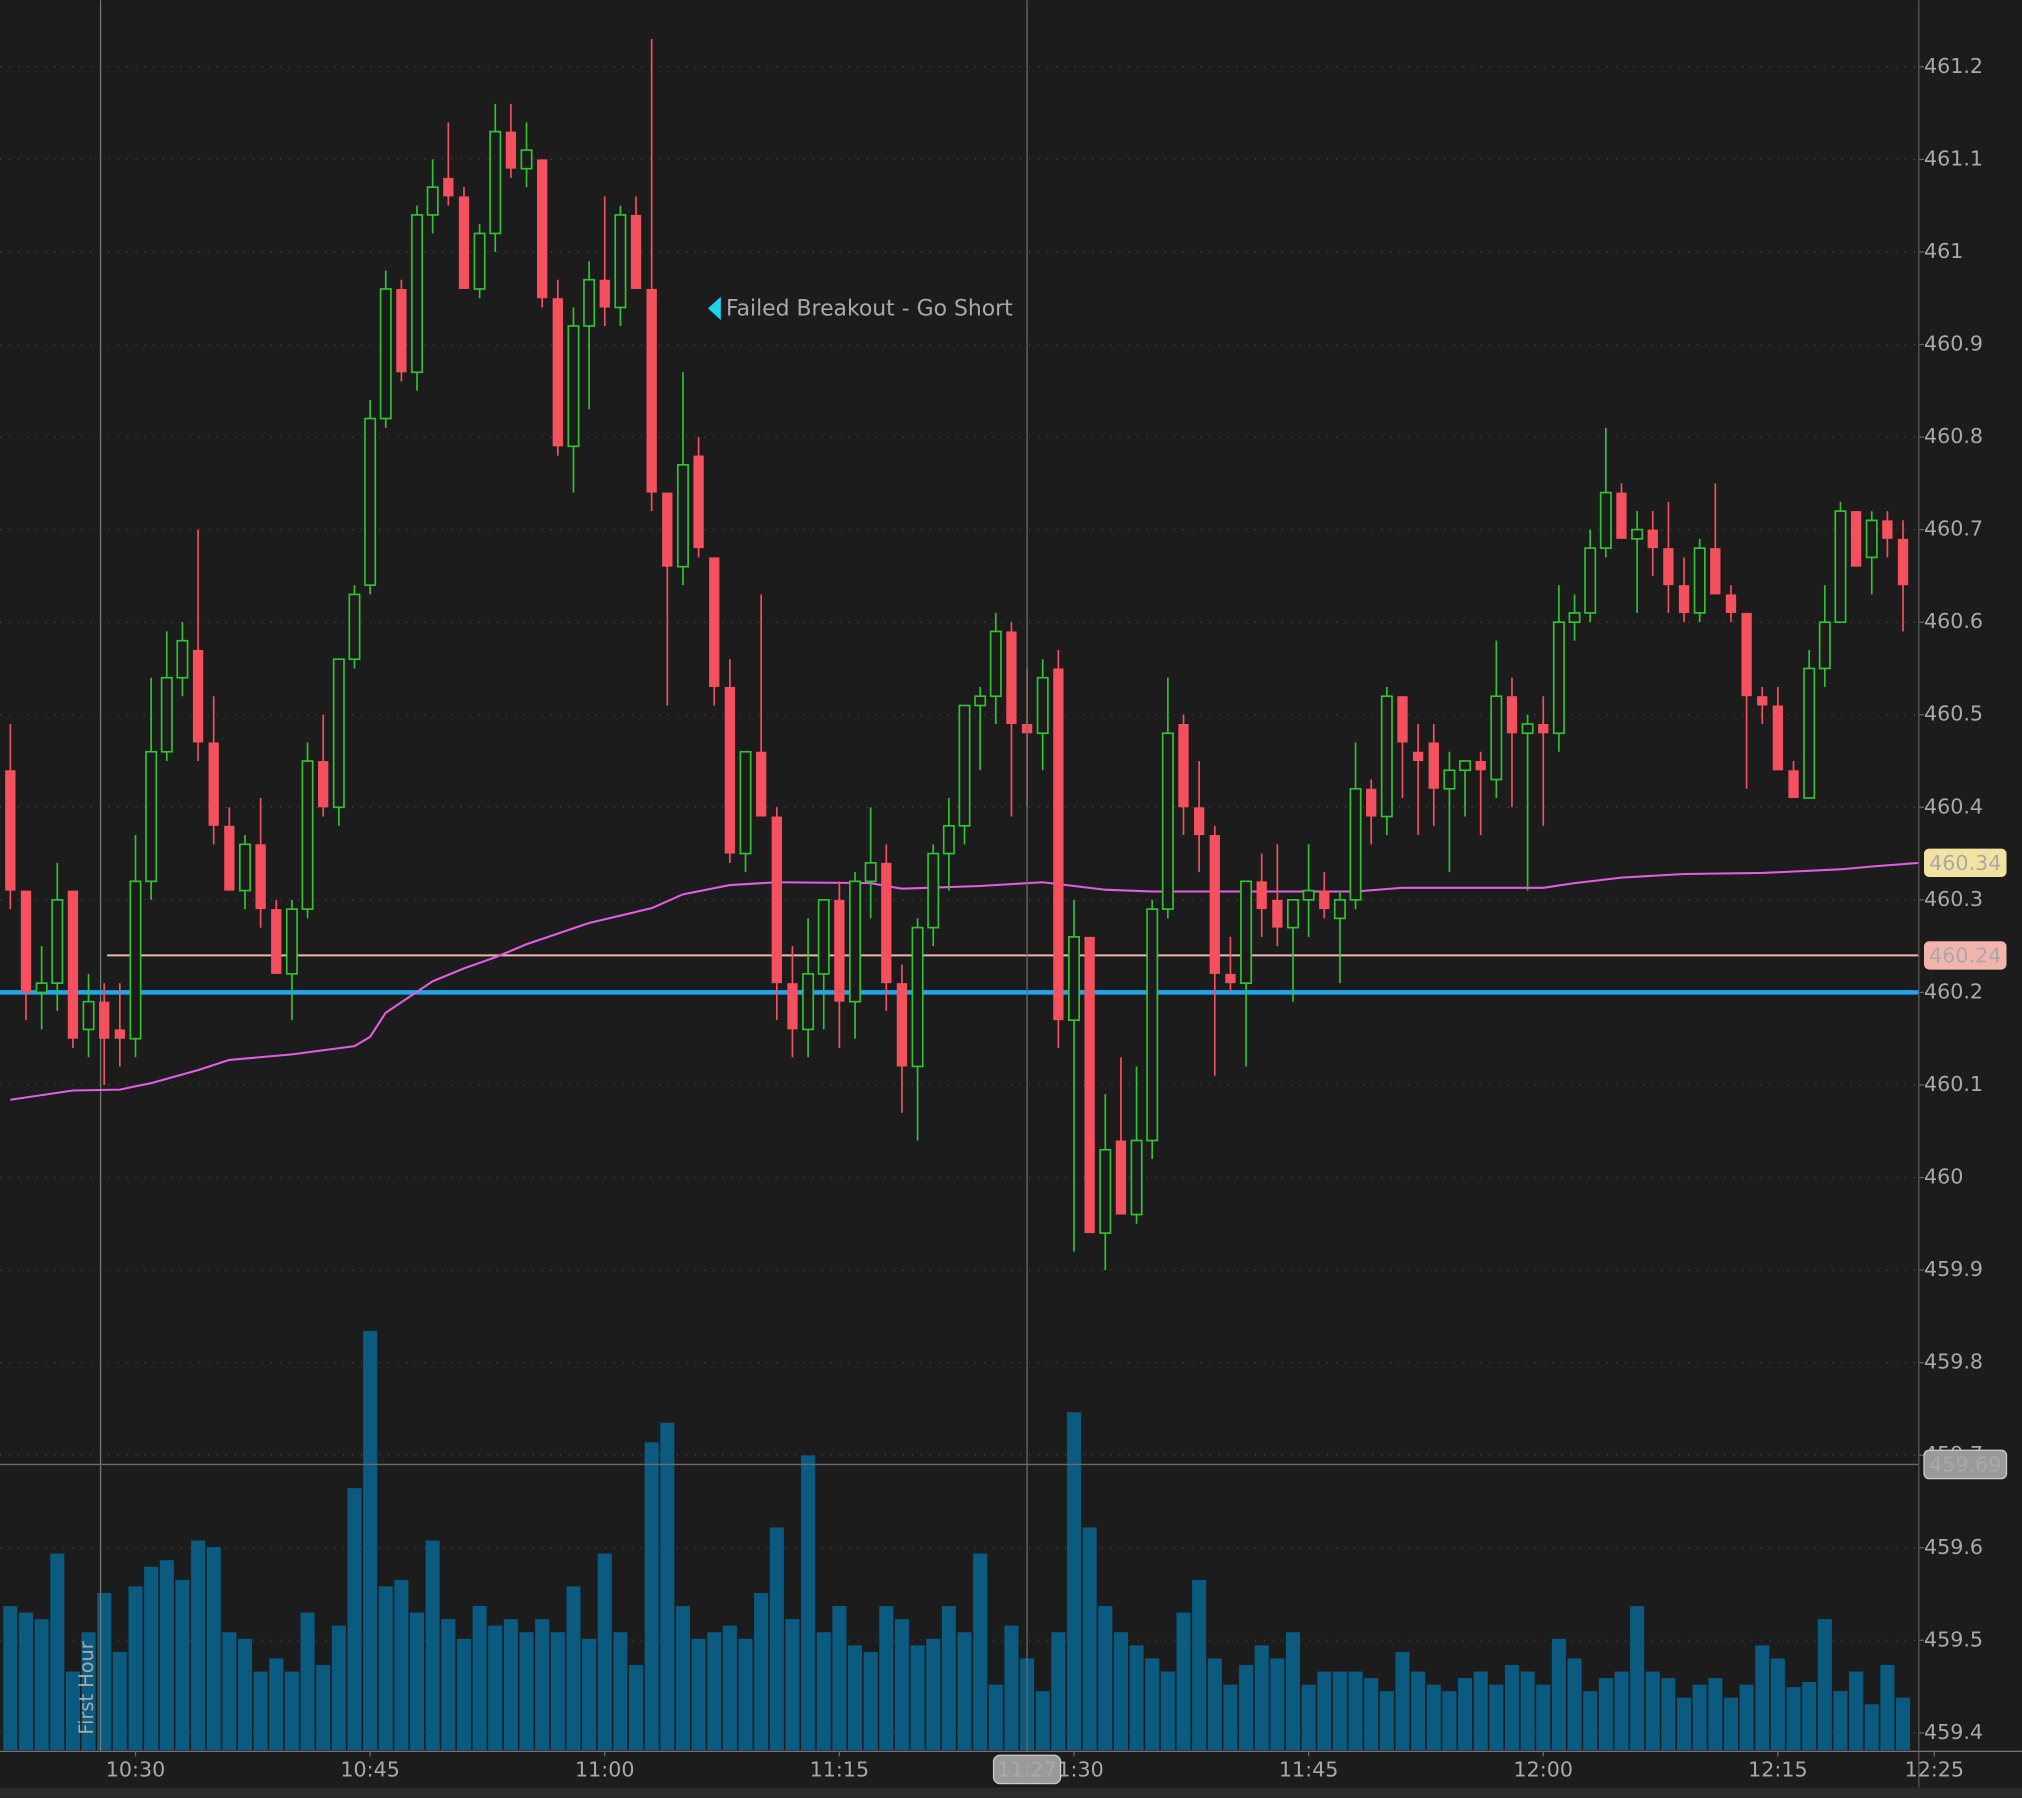 Image resolution: width=2022 pixels, height=1798 pixels. What do you see at coordinates (1011, 1792) in the screenshot?
I see `bottom-strip` at bounding box center [1011, 1792].